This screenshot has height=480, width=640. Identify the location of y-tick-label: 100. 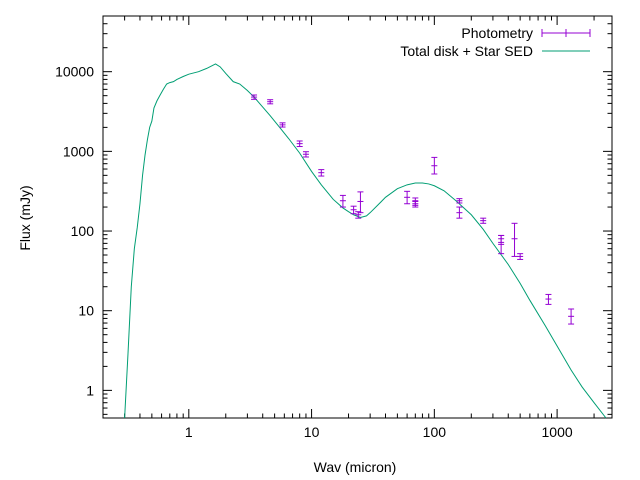
(83, 231).